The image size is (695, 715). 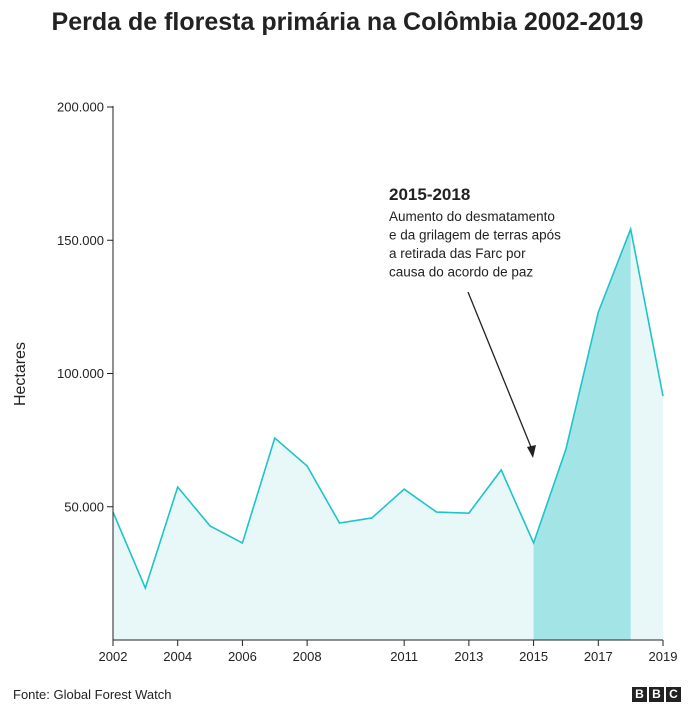 What do you see at coordinates (307, 656) in the screenshot?
I see `x-tick-label: 2008` at bounding box center [307, 656].